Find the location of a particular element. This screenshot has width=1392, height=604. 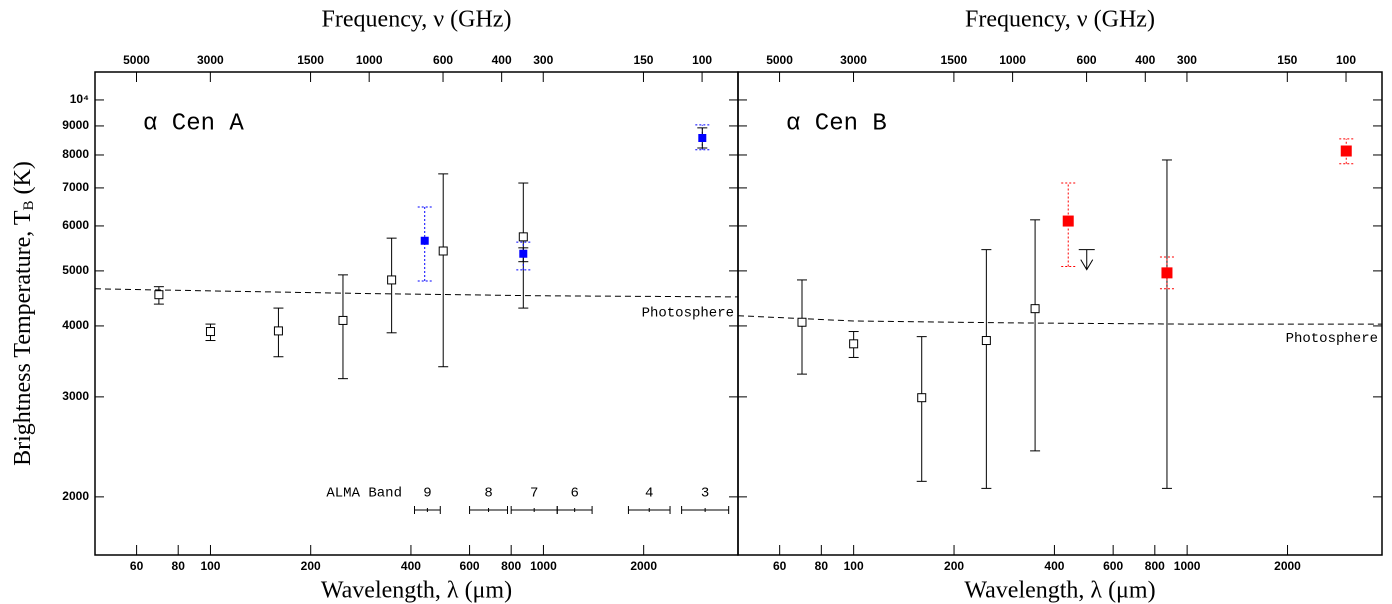

y-tick-label: 6000 is located at coordinates (75, 225).